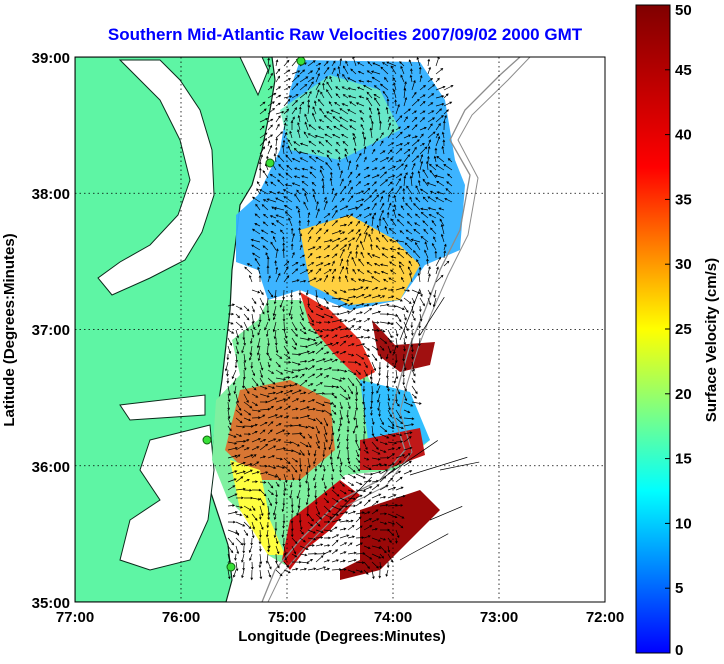 This screenshot has width=724, height=664. Describe the element at coordinates (683, 135) in the screenshot. I see `colorbar-tick-label: 40` at that location.